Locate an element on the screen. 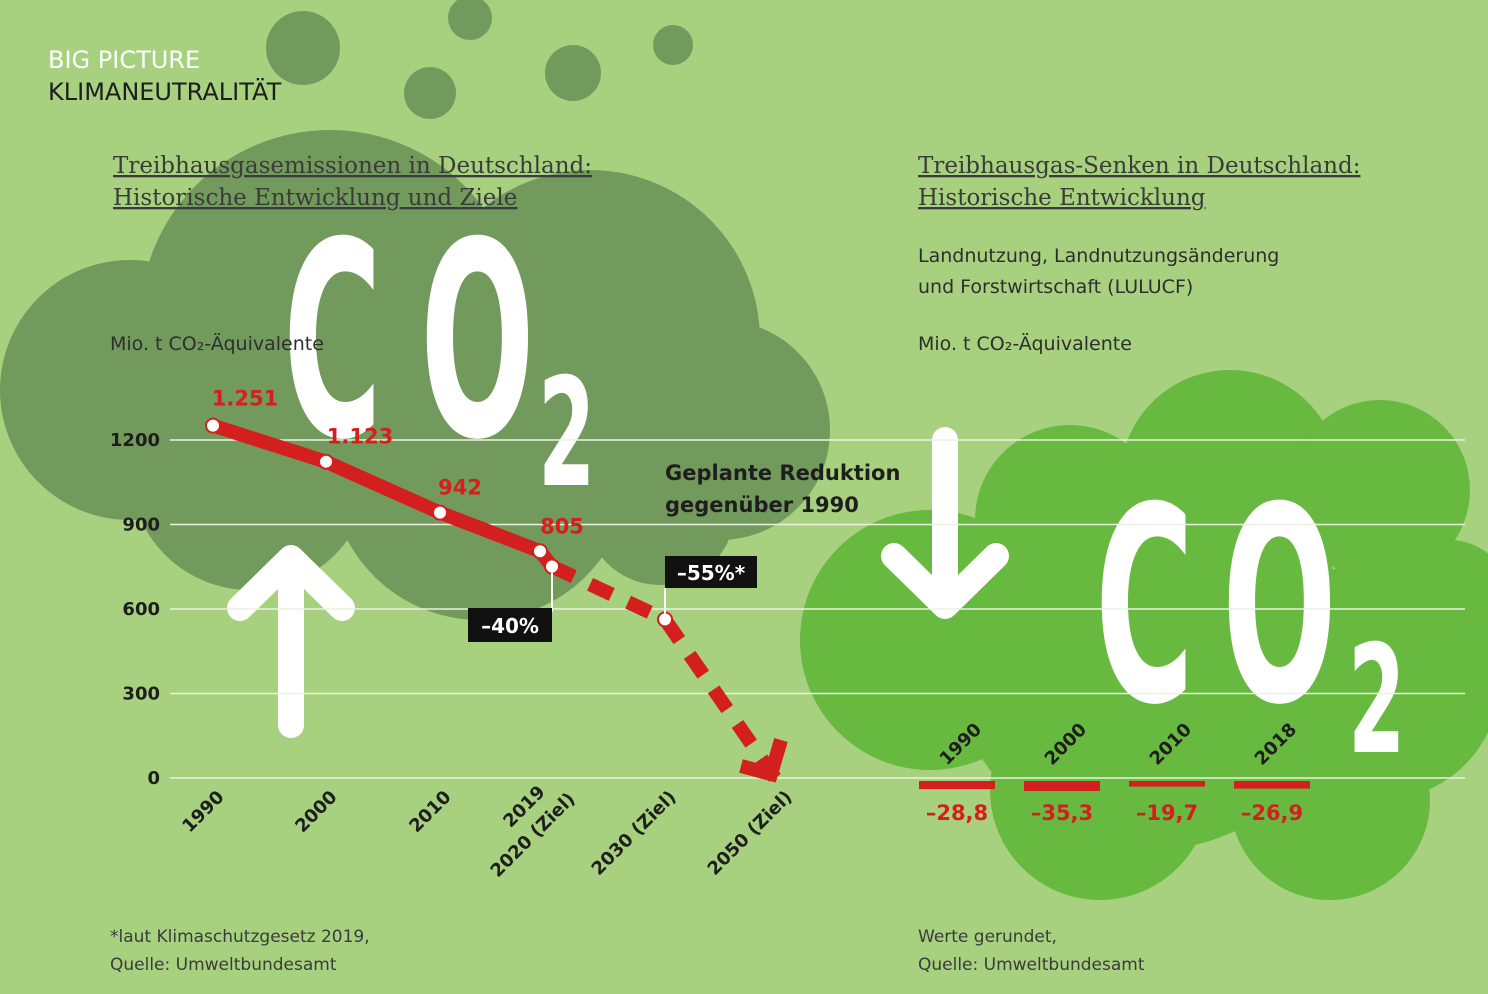  subtitle: Landnutzung, Landnutzungsänderung is located at coordinates (1098, 256).